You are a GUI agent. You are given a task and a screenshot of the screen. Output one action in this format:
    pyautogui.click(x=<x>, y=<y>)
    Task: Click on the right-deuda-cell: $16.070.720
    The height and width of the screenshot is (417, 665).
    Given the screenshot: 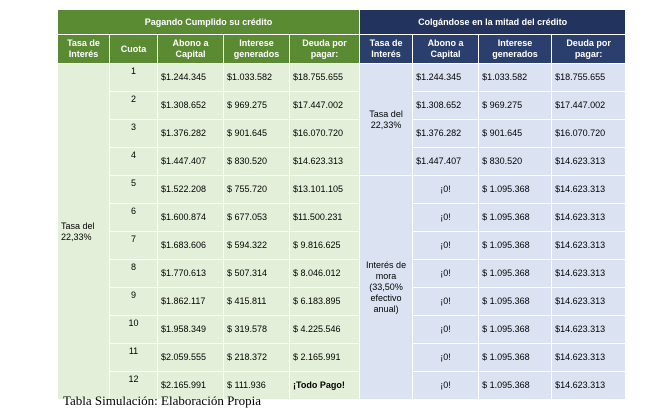 What is the action you would take?
    pyautogui.click(x=589, y=133)
    